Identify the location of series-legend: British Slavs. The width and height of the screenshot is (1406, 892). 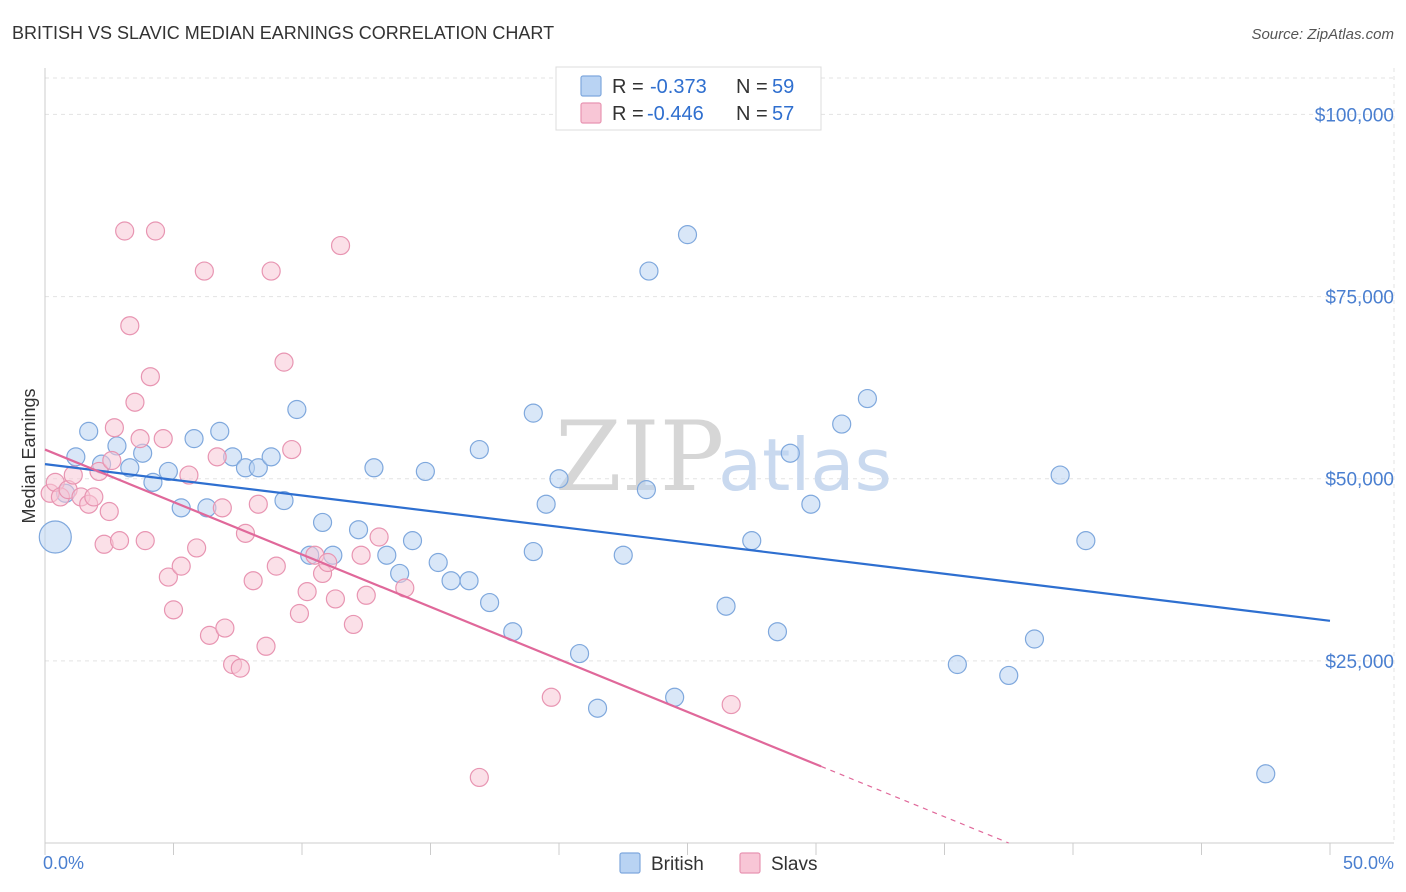
(718, 863).